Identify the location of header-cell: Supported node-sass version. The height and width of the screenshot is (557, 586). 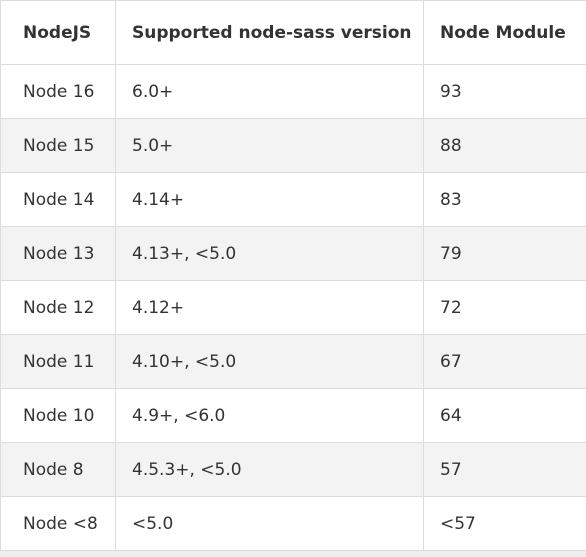
(270, 33).